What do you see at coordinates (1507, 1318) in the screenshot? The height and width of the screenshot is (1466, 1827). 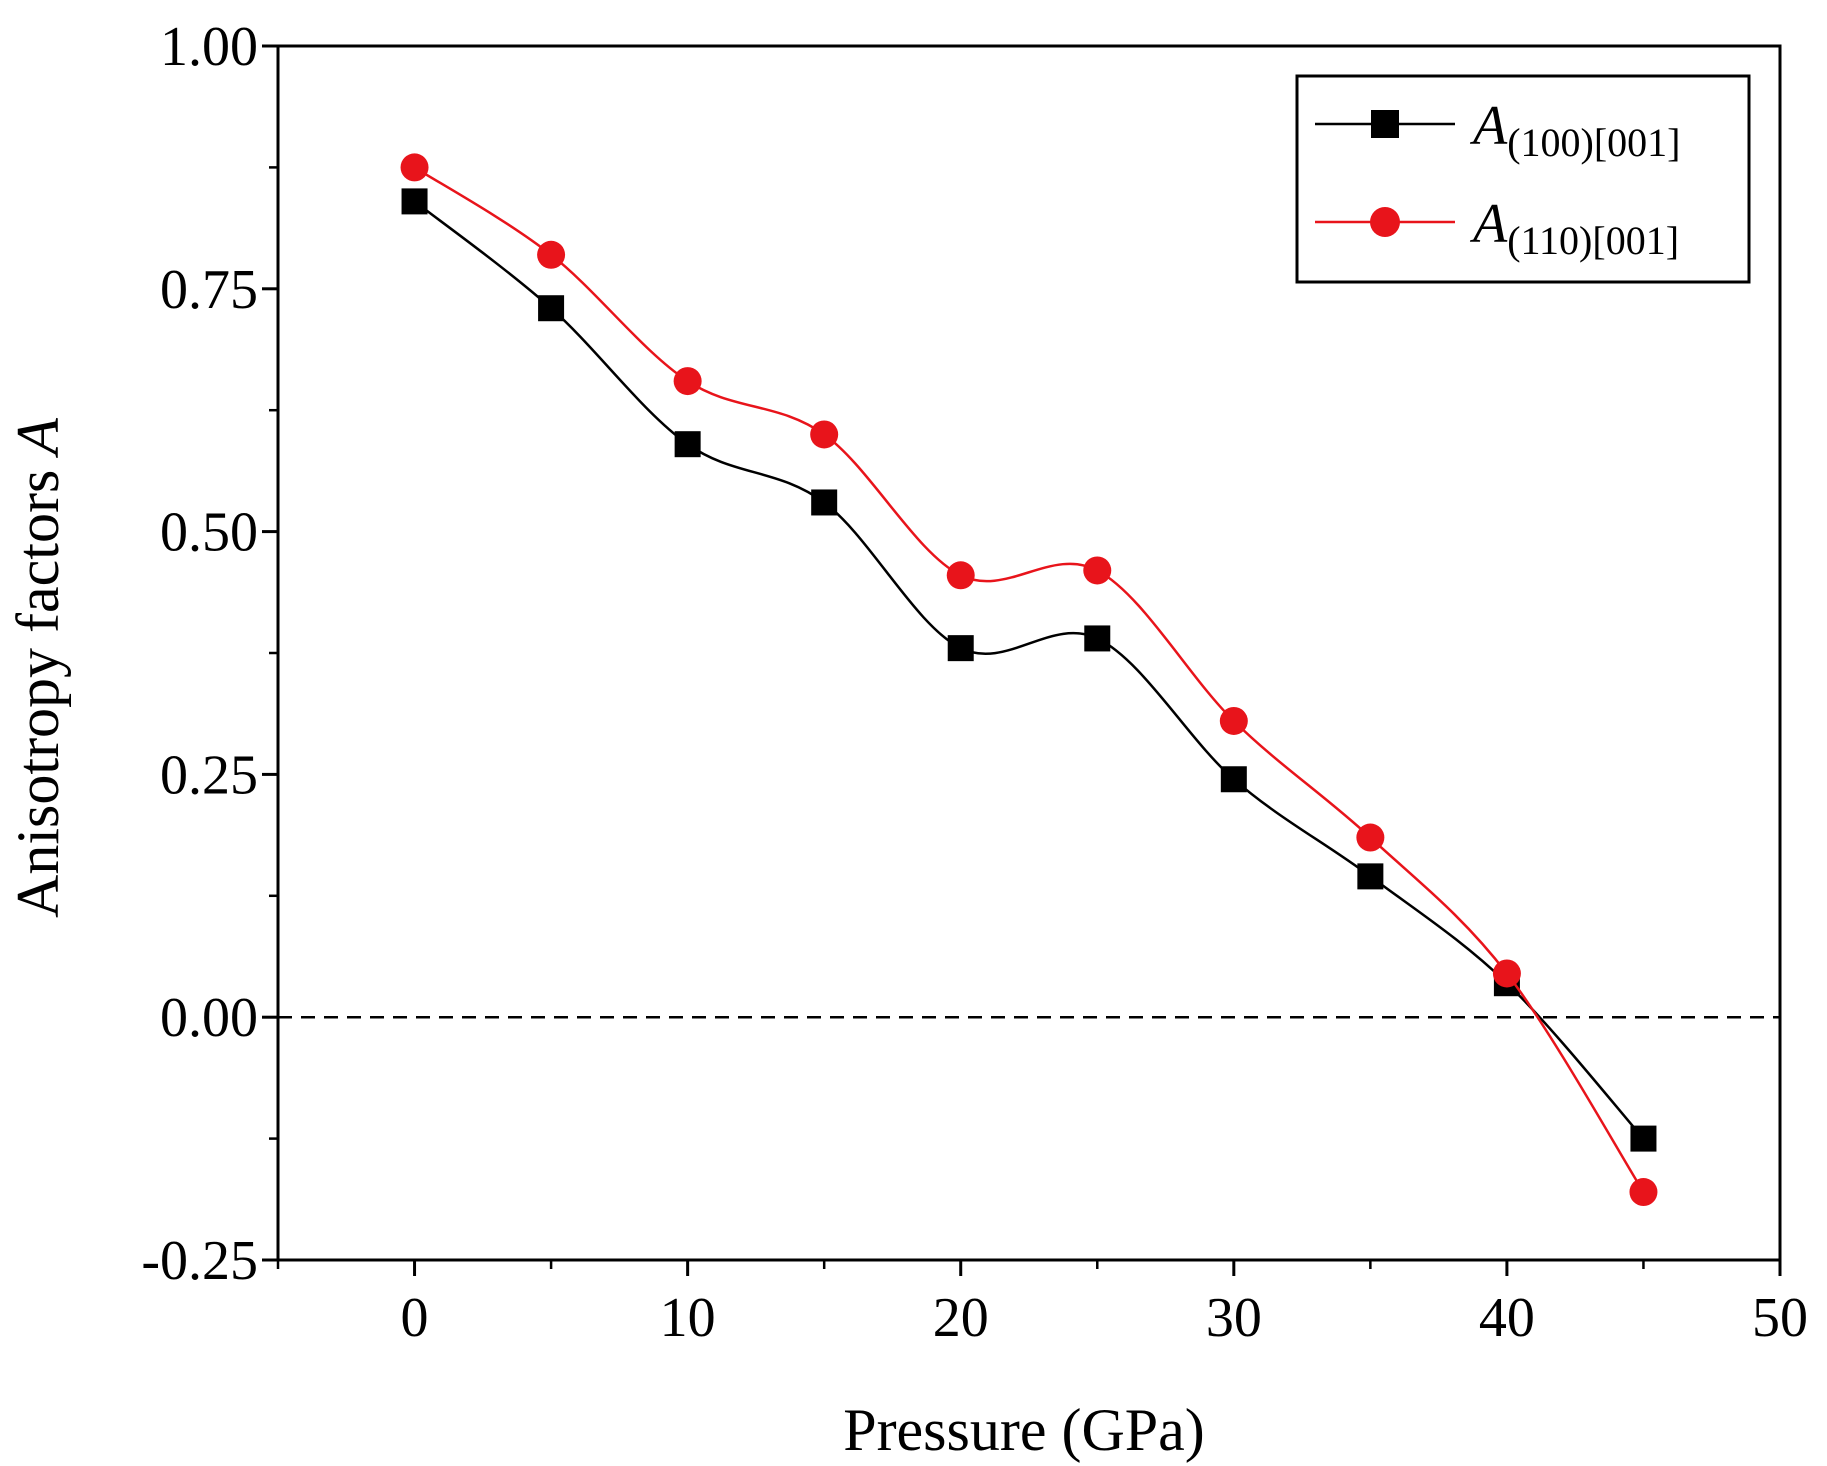 I see `x-tick-label: 40` at bounding box center [1507, 1318].